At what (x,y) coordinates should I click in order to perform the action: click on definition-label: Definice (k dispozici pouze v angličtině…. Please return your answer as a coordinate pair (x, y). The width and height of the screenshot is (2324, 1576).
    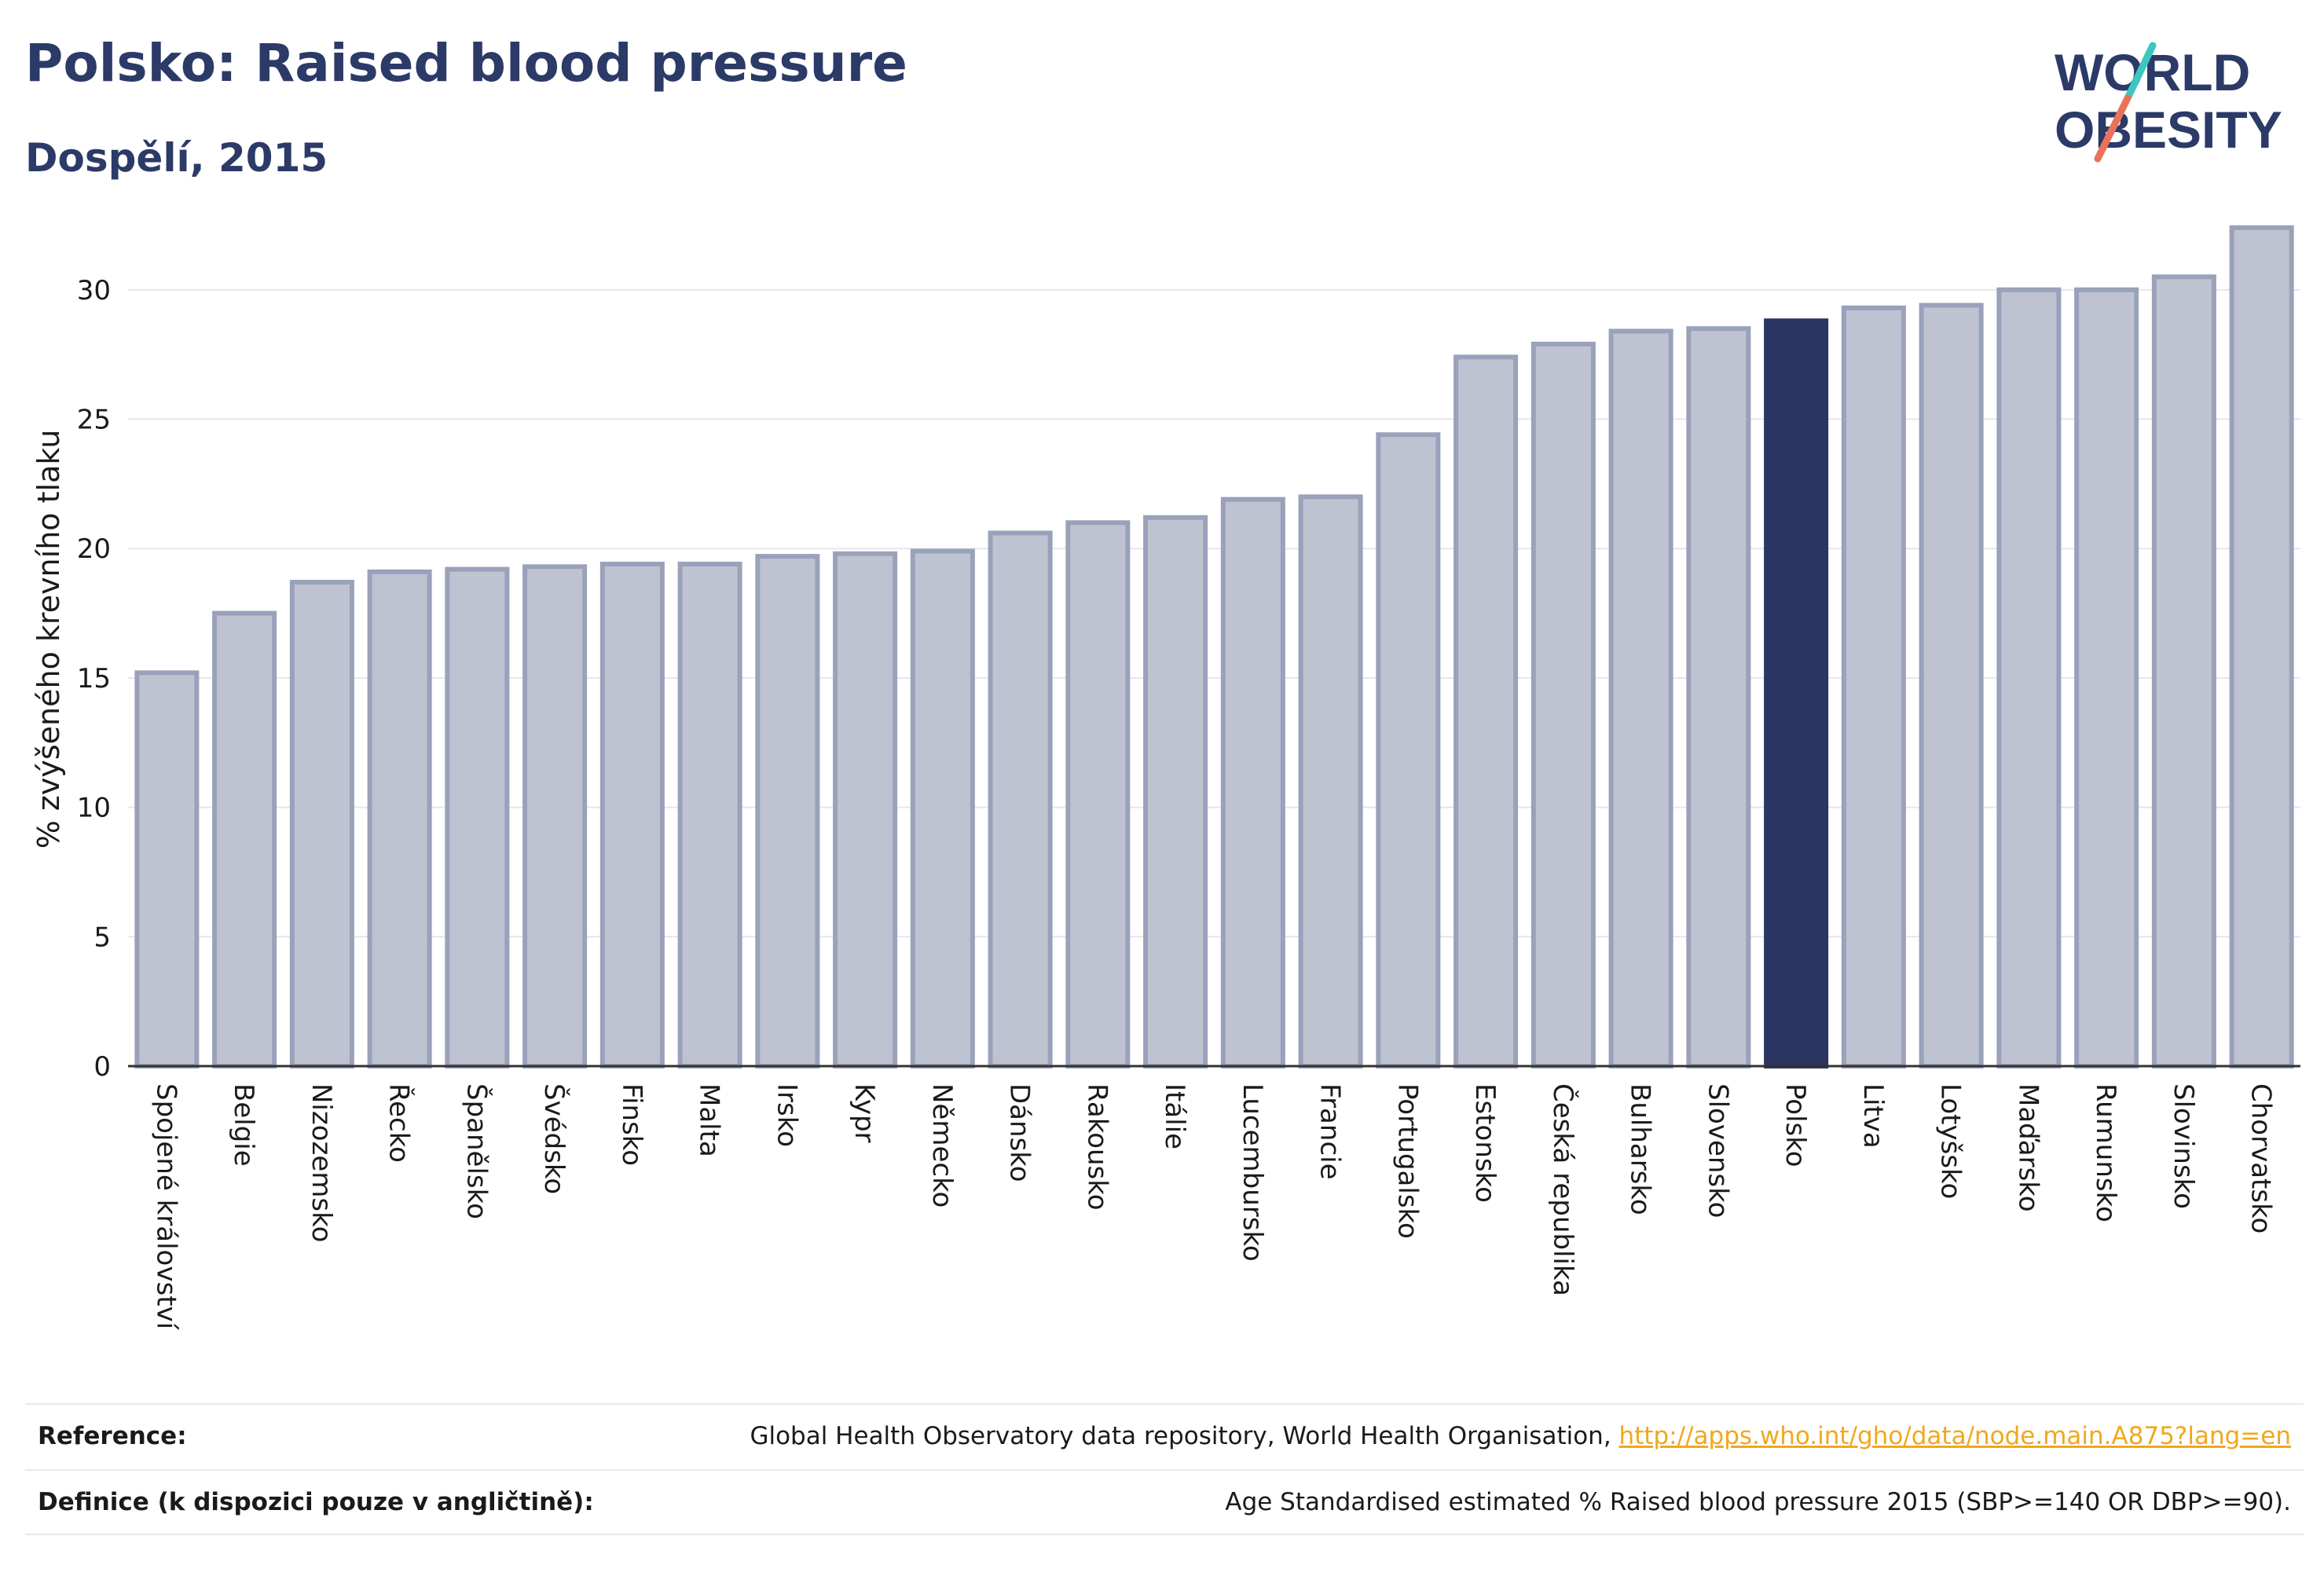
    Looking at the image, I should click on (316, 1502).